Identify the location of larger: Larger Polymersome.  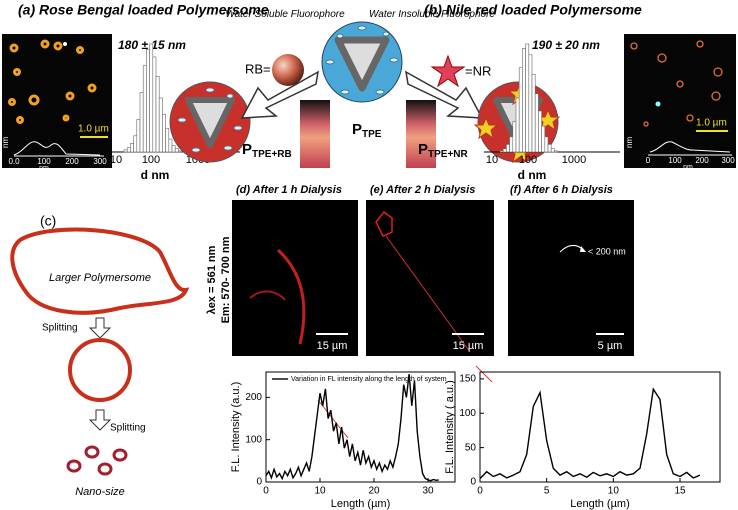
(100, 278).